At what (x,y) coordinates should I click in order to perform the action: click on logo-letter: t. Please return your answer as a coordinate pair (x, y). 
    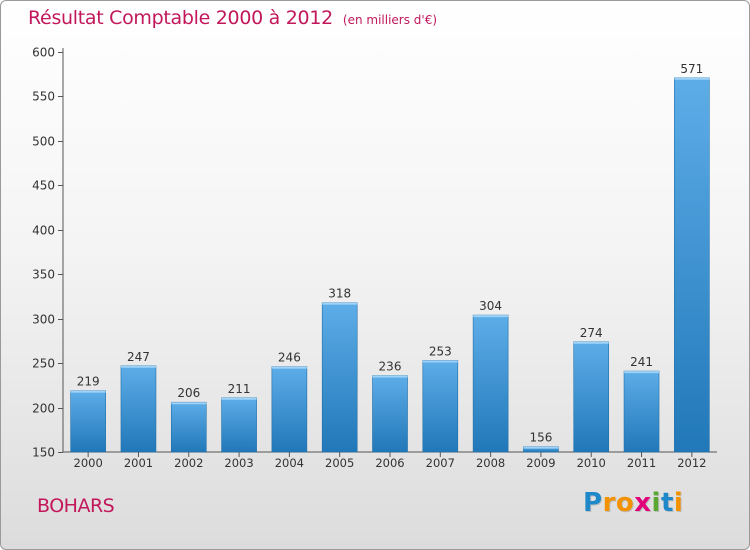
    Looking at the image, I should click on (667, 503).